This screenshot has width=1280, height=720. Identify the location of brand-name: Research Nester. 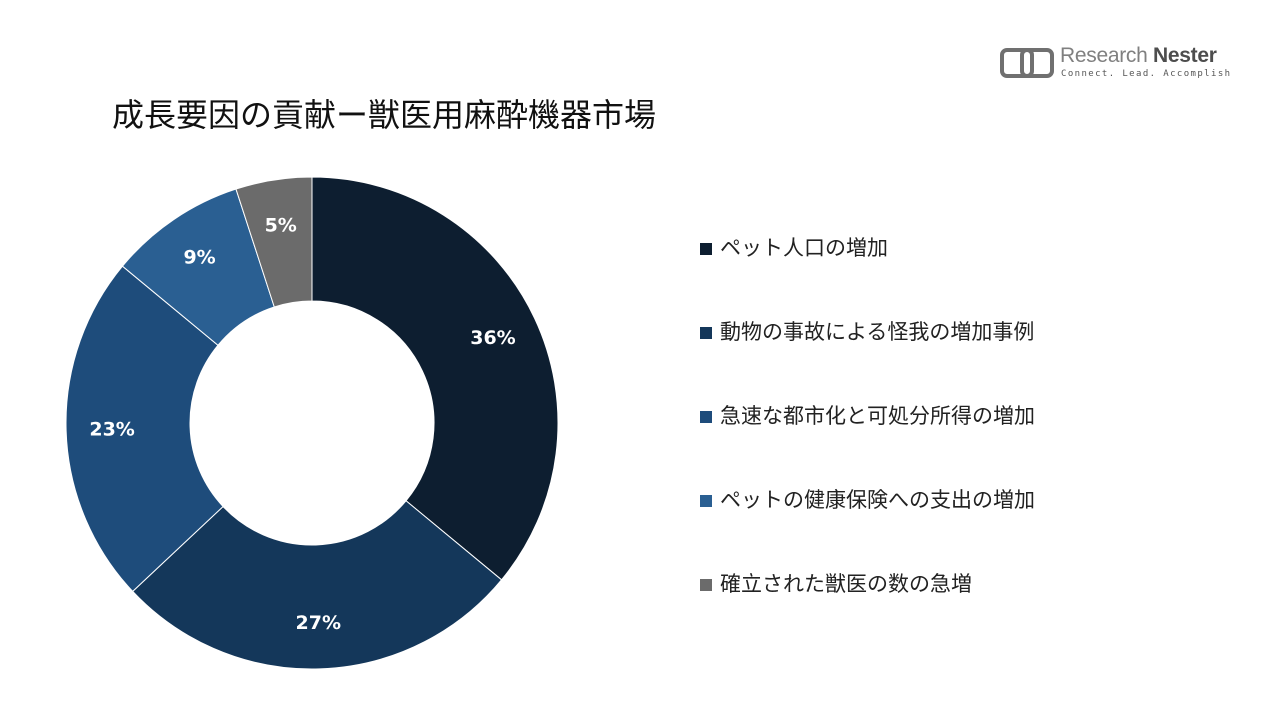
(1138, 56).